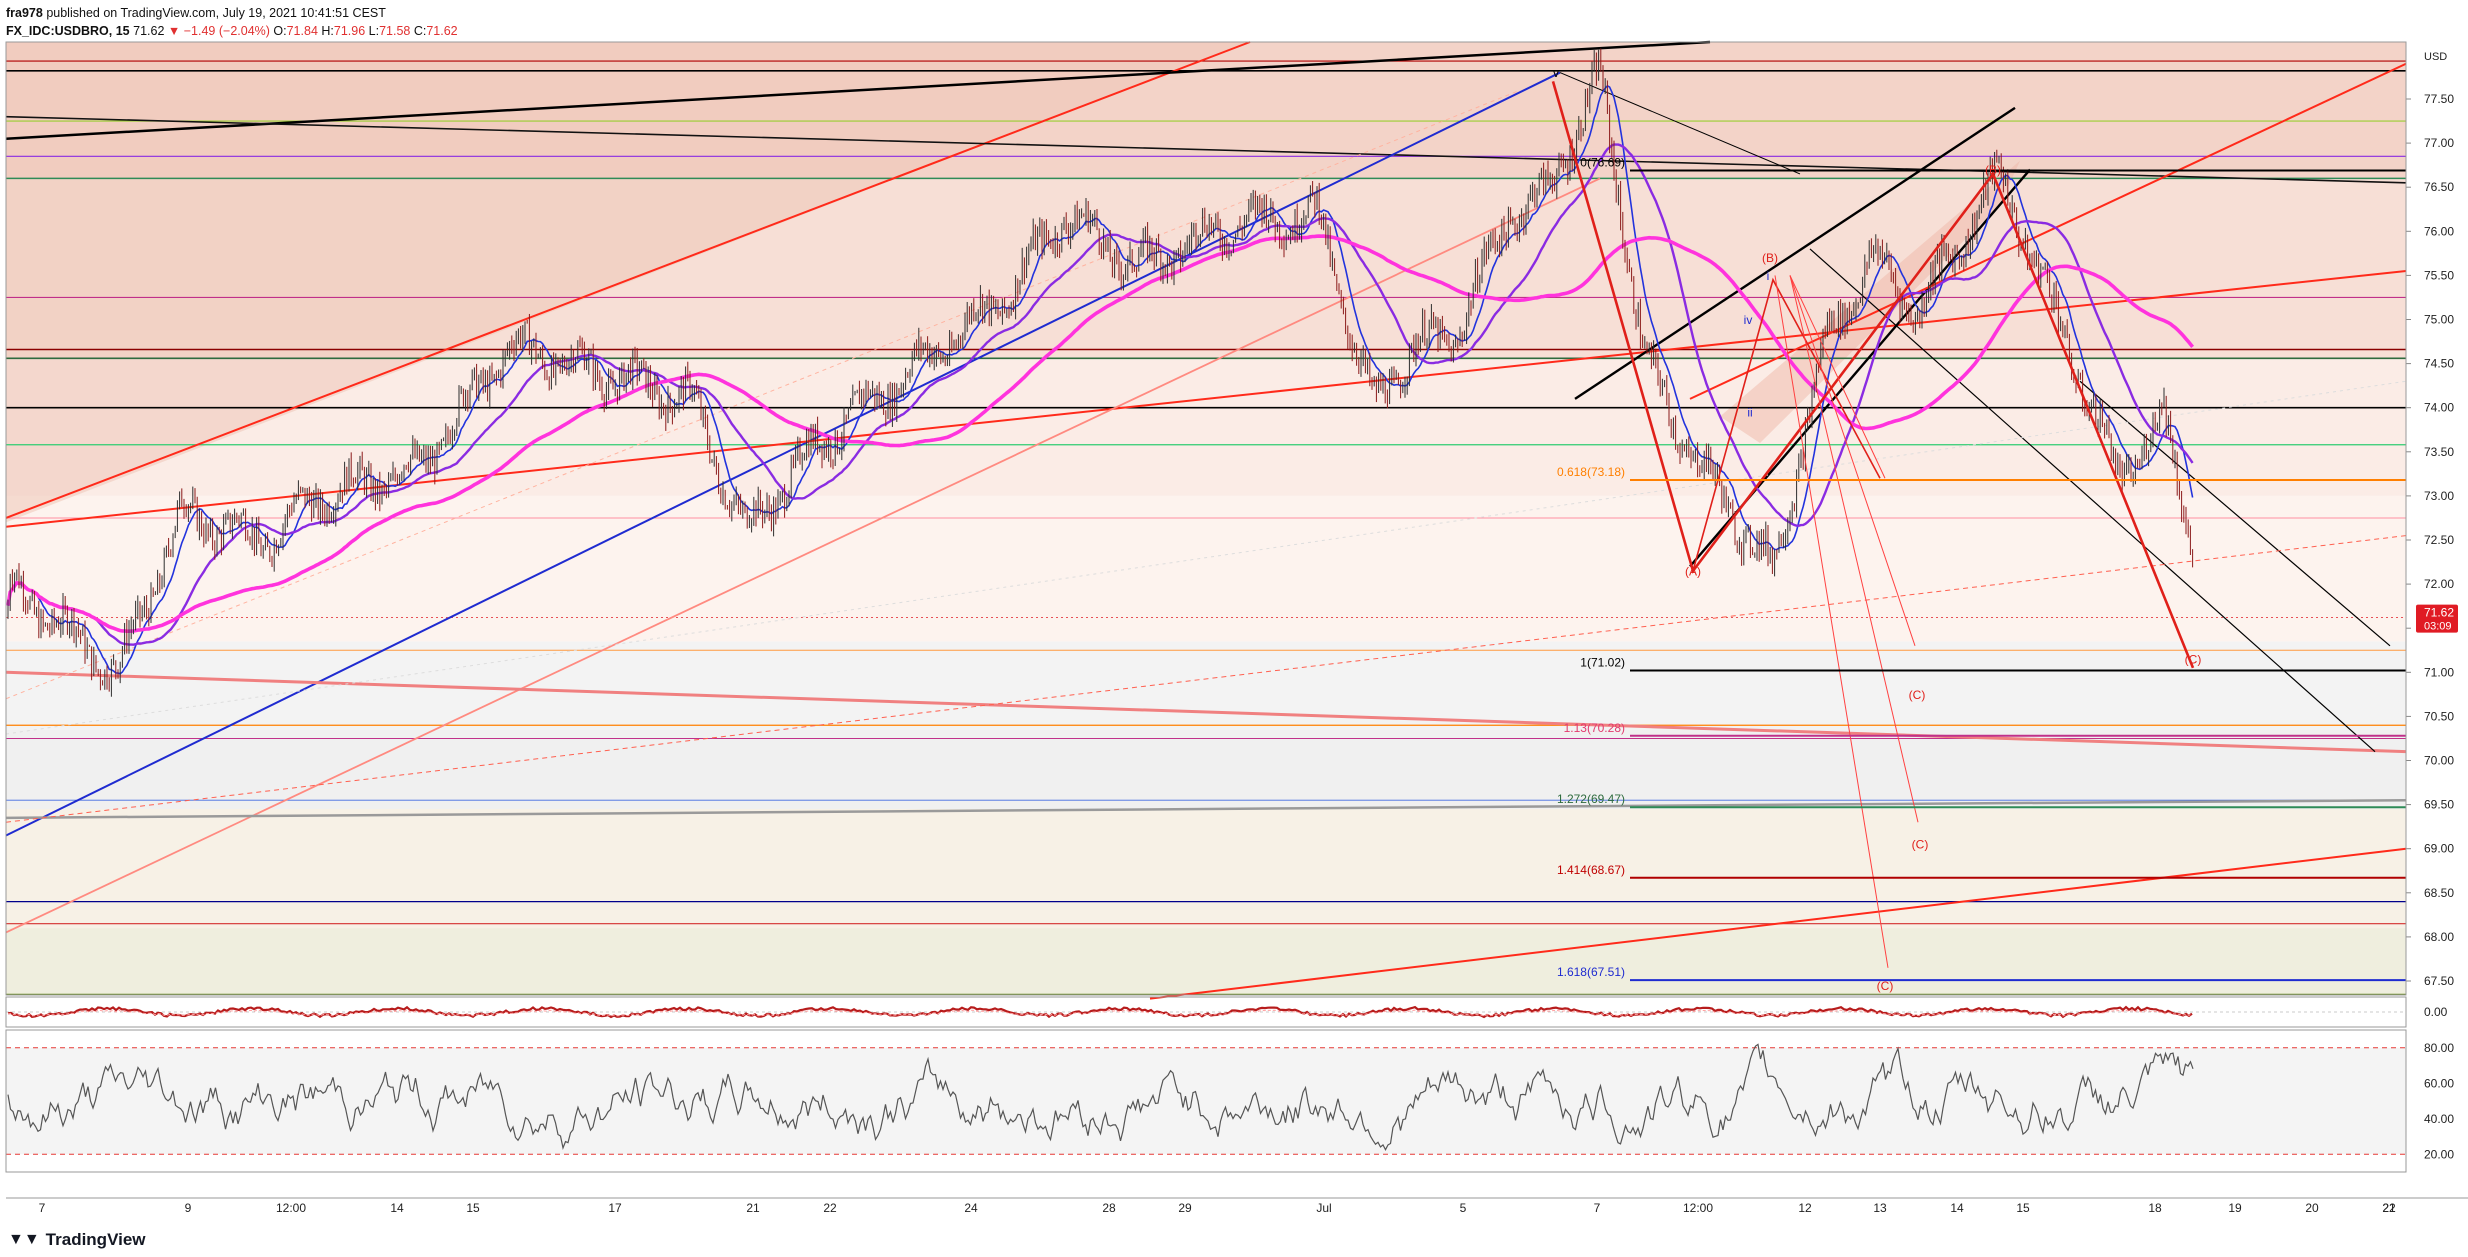  I want to click on open-value: 71.84, so click(302, 31).